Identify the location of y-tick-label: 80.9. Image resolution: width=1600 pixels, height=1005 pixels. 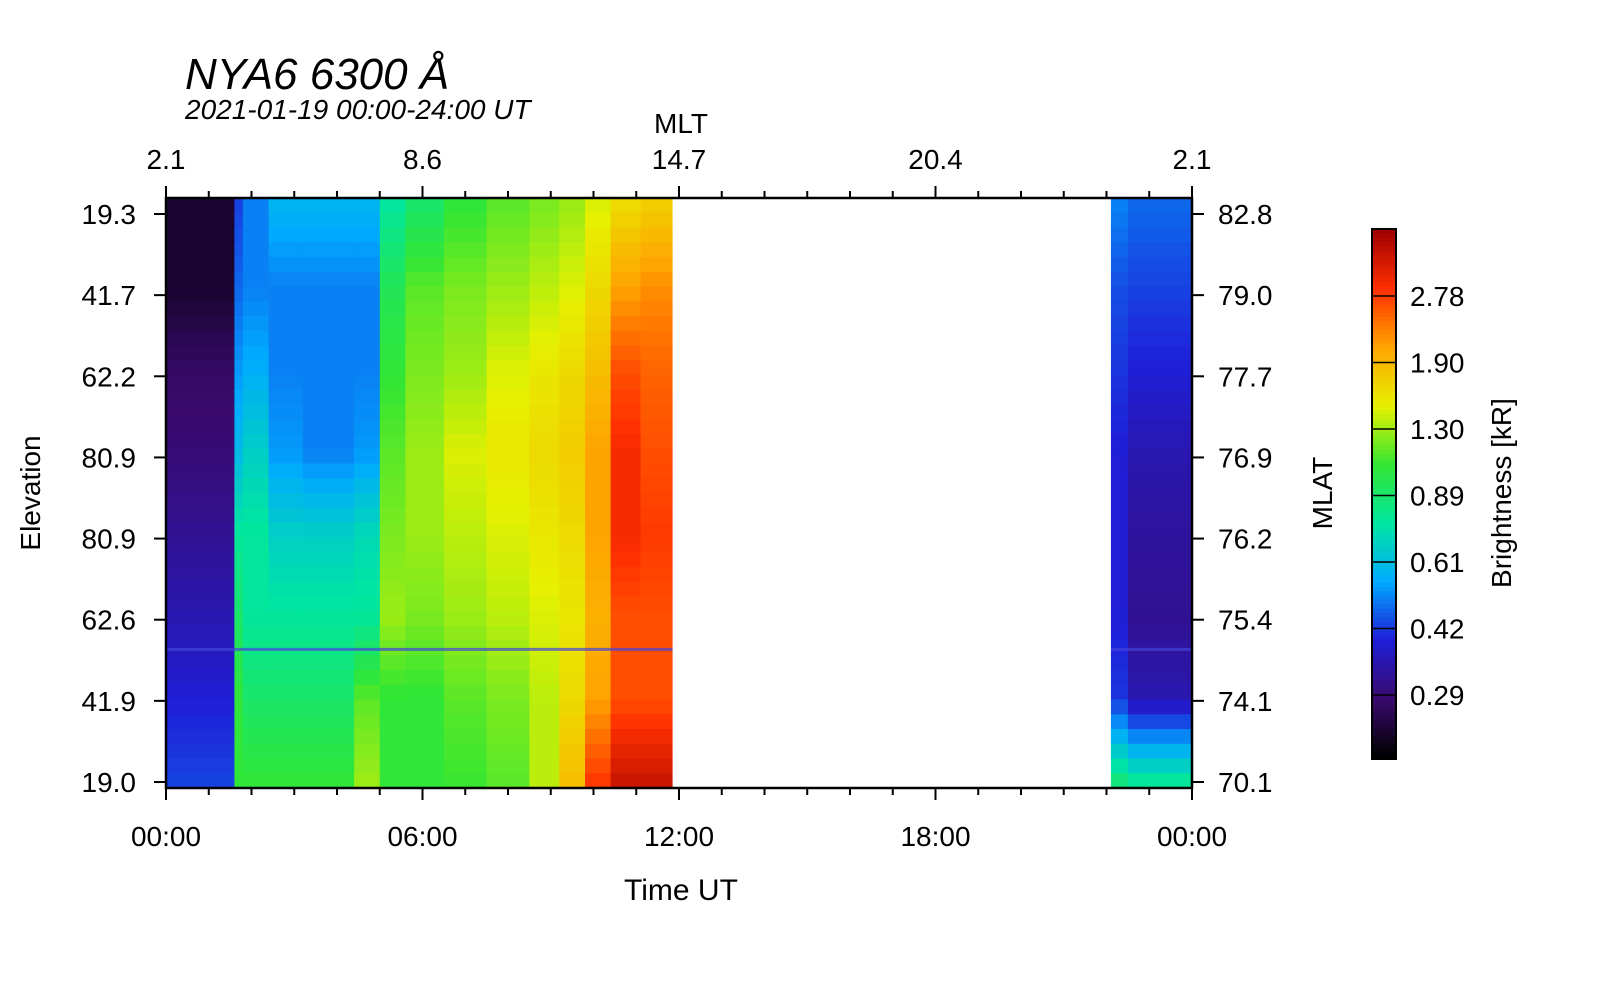
(109, 539).